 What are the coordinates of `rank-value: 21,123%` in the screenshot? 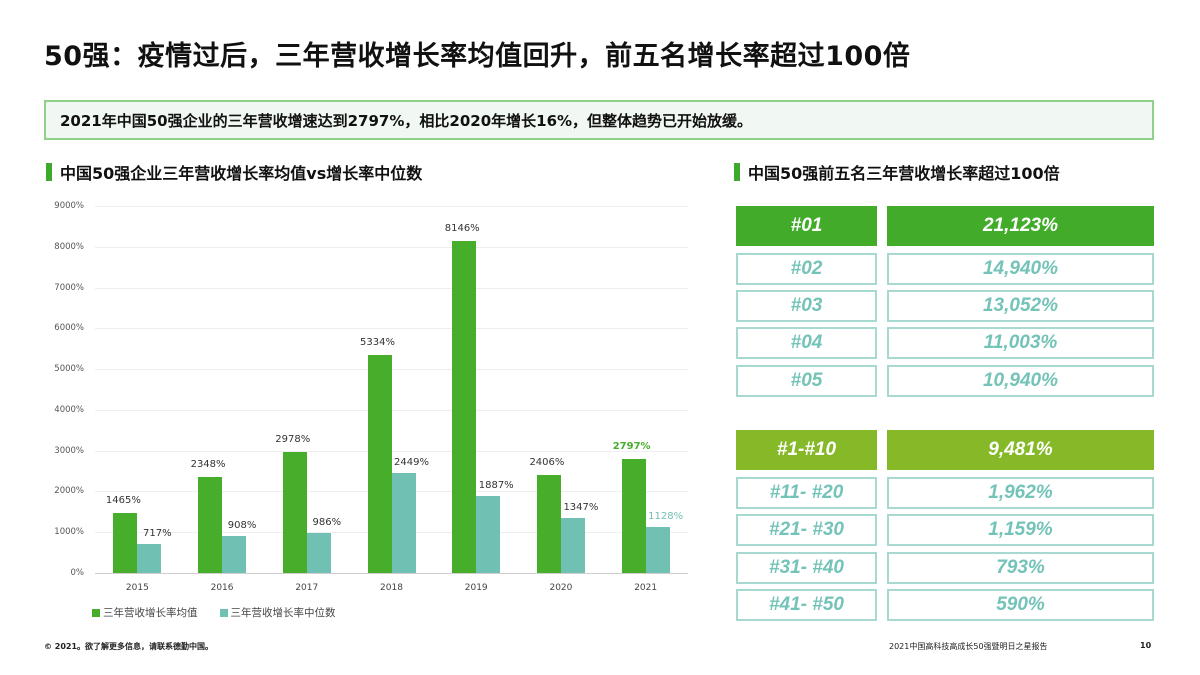 It's located at (1020, 226).